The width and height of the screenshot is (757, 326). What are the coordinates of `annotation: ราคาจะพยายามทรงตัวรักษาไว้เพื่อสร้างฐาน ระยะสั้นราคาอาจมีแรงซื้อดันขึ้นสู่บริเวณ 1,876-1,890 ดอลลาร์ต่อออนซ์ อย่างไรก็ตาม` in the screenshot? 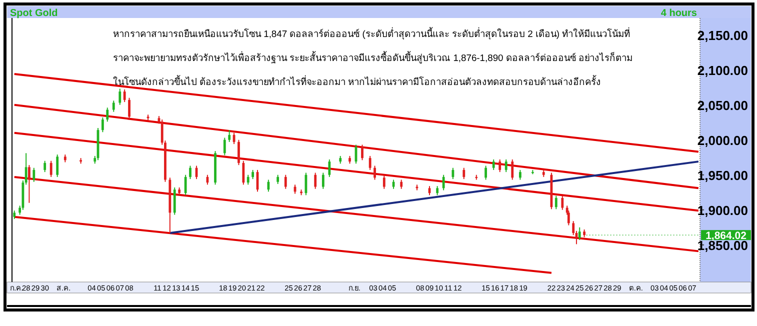 It's located at (372, 57).